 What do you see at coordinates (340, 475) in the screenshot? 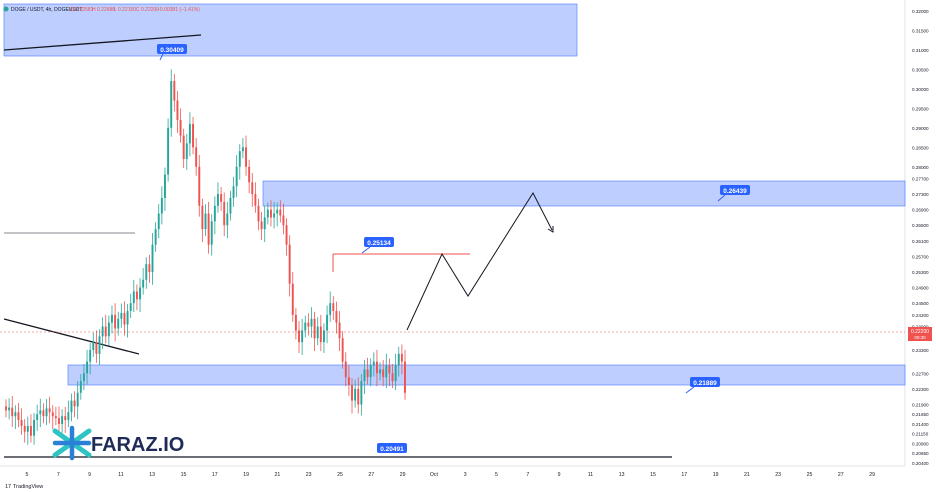
I see `time-tick-10: 25` at bounding box center [340, 475].